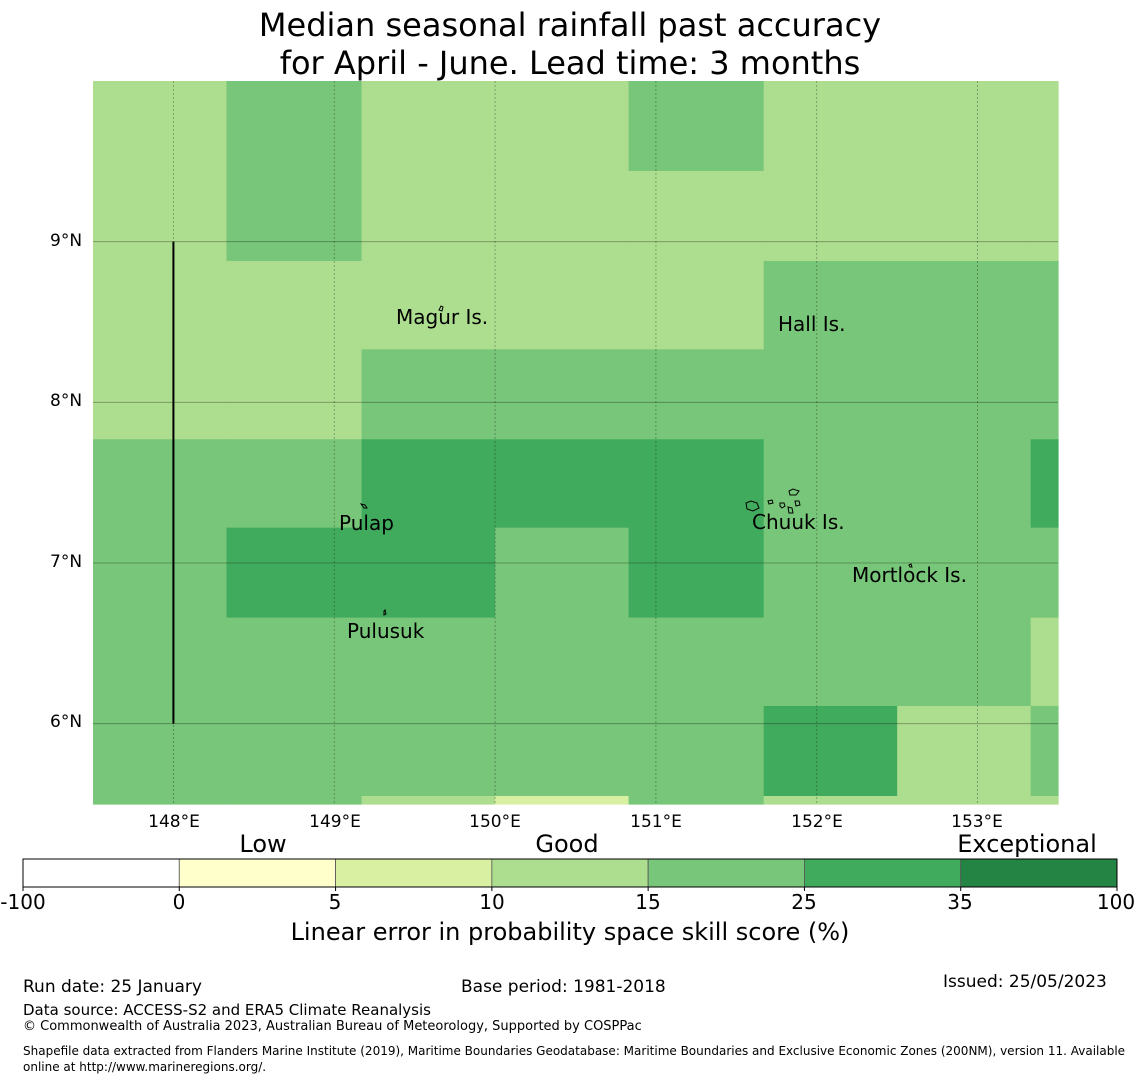 The image size is (1140, 1080). I want to click on x-tick-149e: 149°E, so click(335, 822).